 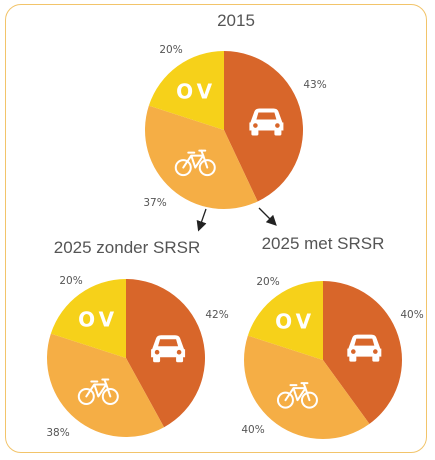 I want to click on pie-slice-label-fiets: 37%, so click(x=154, y=203).